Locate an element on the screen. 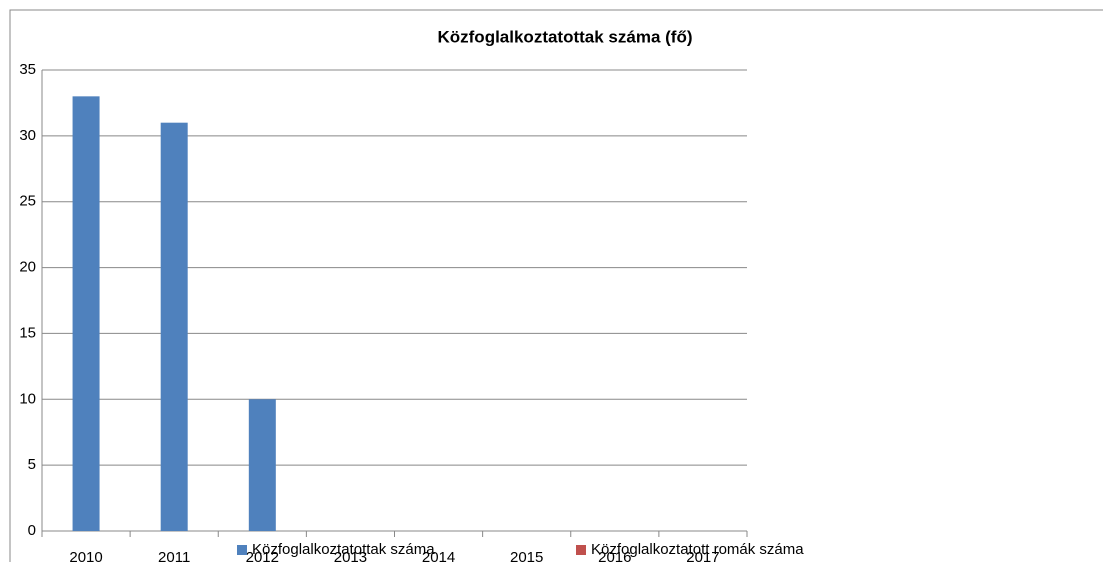 The image size is (1103, 562). chart-title: Közfoglalkoztatottak száma (fő) is located at coordinates (564, 36).